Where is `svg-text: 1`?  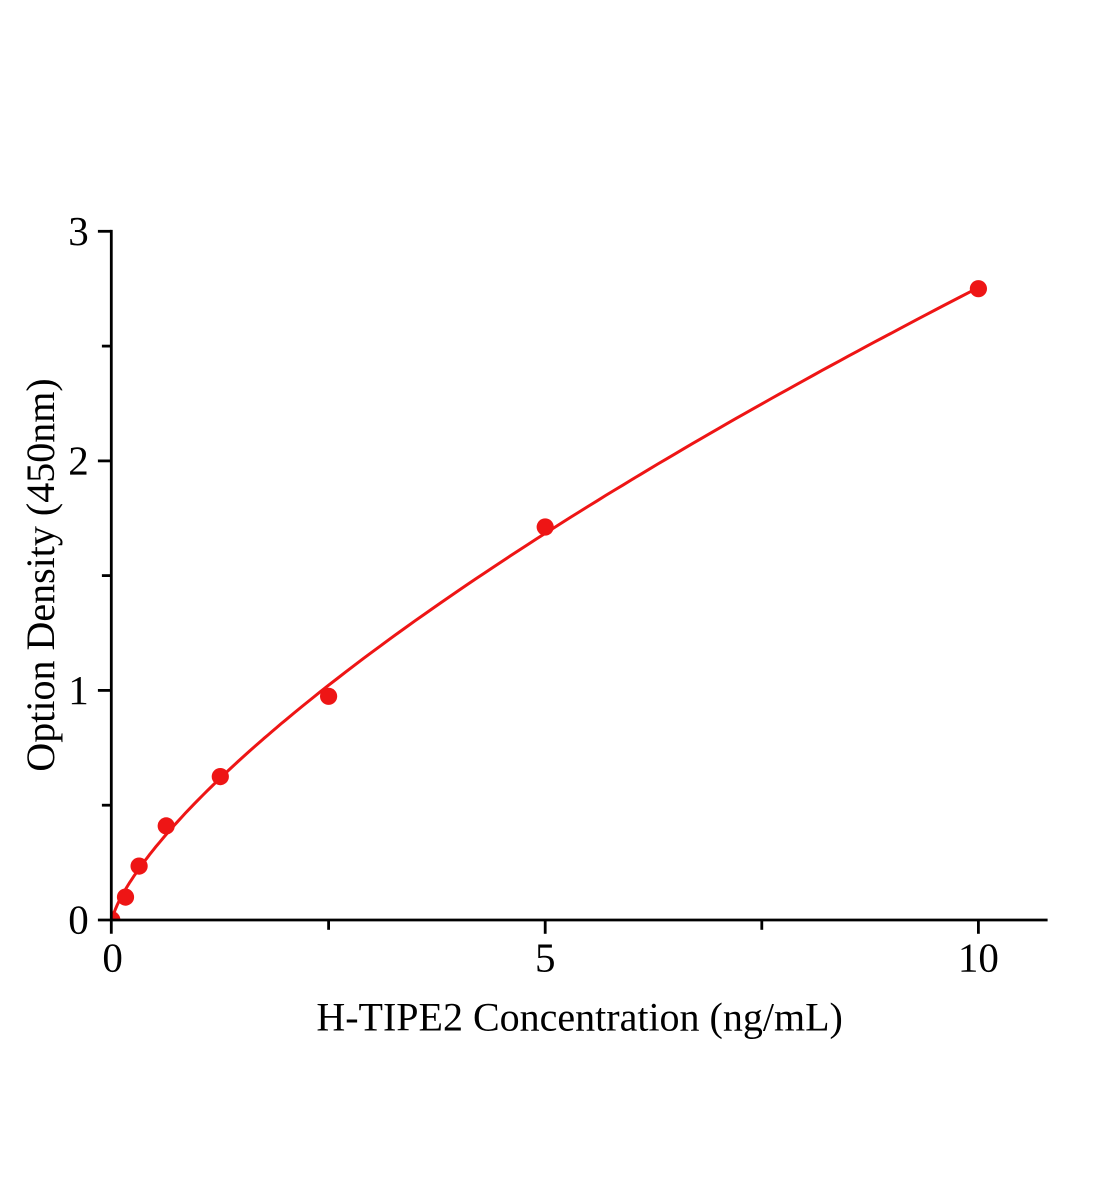 svg-text: 1 is located at coordinates (78, 690).